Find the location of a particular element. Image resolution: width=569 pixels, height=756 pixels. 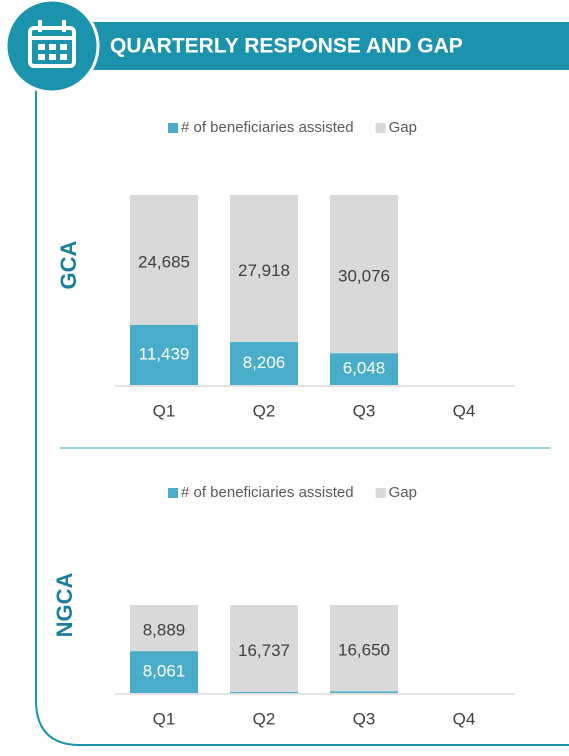

data-label: 30,076 is located at coordinates (364, 276).